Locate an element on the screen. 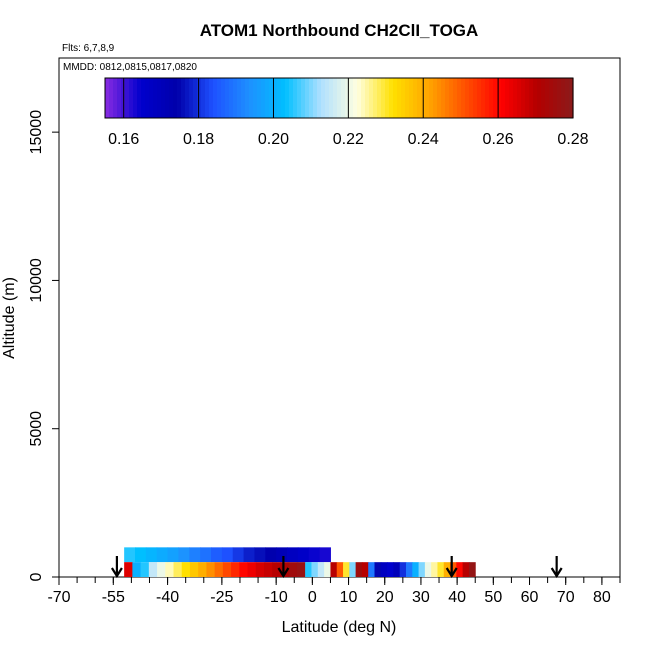  data-bands is located at coordinates (300, 562).